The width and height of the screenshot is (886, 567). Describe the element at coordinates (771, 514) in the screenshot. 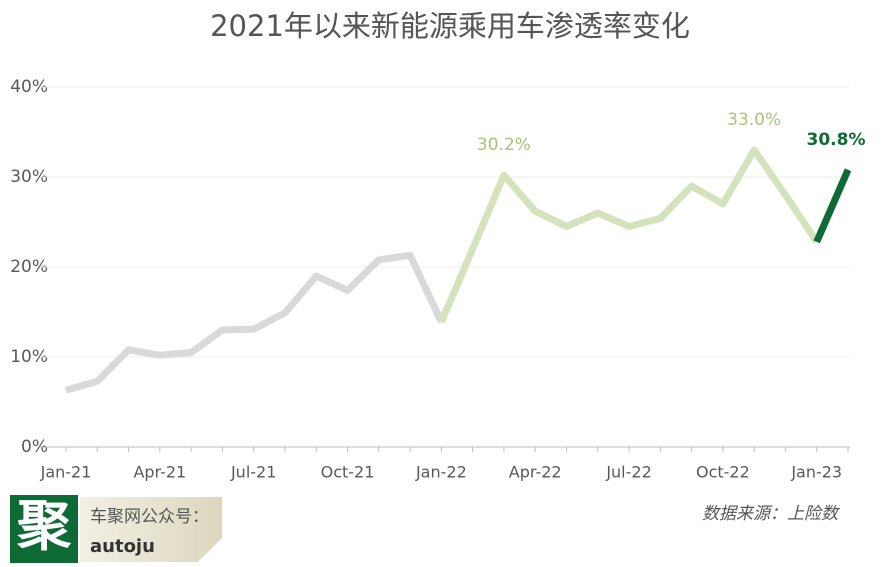

I see `source: 数据来源：上险数` at that location.